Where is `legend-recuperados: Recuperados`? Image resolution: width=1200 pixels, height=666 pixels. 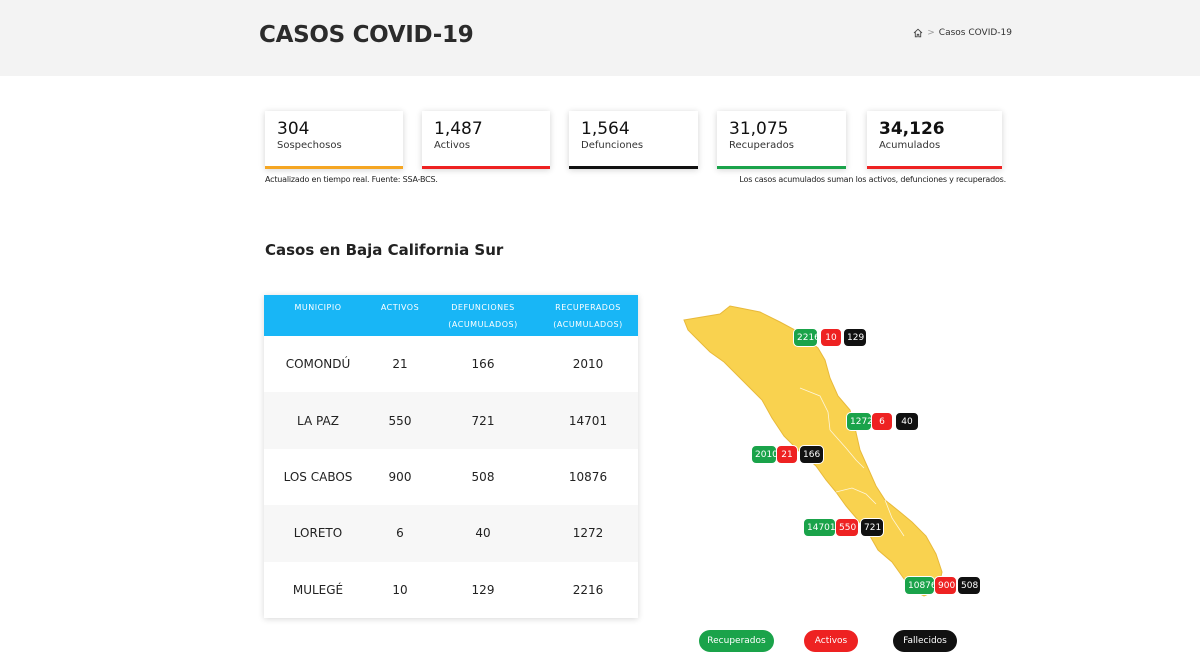 legend-recuperados: Recuperados is located at coordinates (736, 641).